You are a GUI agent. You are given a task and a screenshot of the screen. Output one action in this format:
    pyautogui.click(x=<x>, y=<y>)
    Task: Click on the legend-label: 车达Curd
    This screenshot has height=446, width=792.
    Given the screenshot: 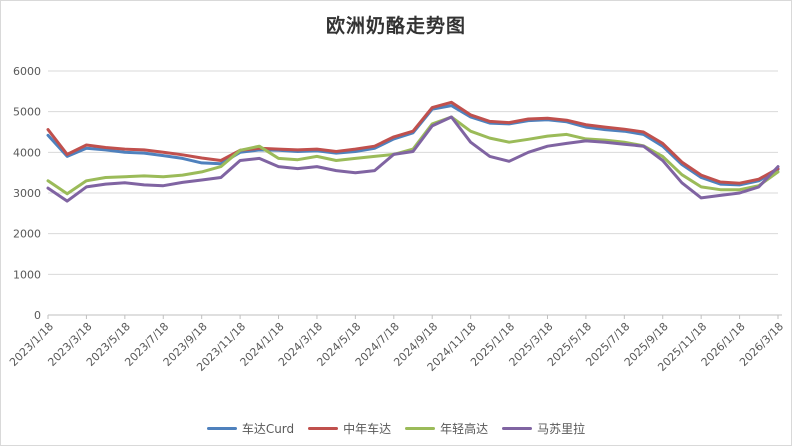 What is the action you would take?
    pyautogui.click(x=268, y=429)
    